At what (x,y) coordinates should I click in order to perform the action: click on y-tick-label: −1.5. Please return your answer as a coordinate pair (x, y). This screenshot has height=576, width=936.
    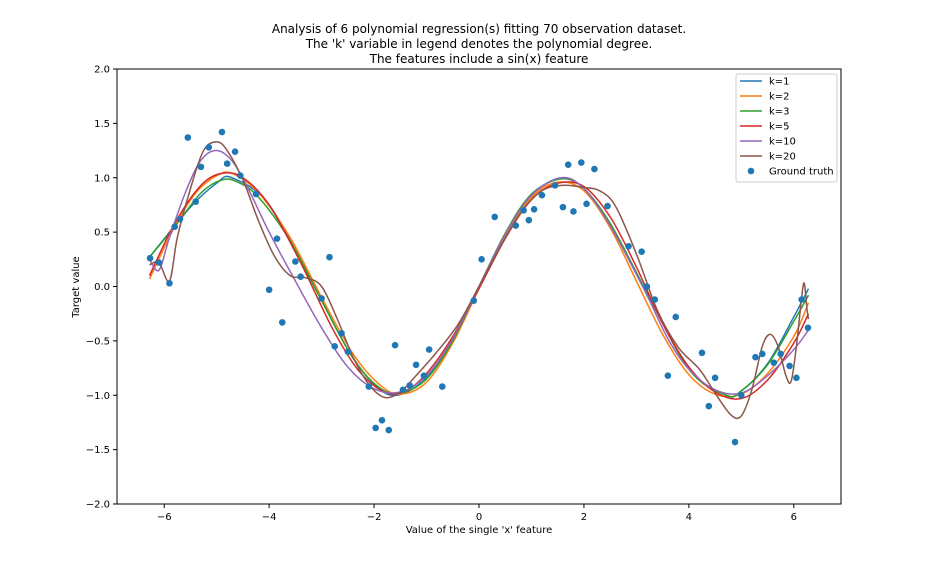
    Looking at the image, I should click on (98, 450).